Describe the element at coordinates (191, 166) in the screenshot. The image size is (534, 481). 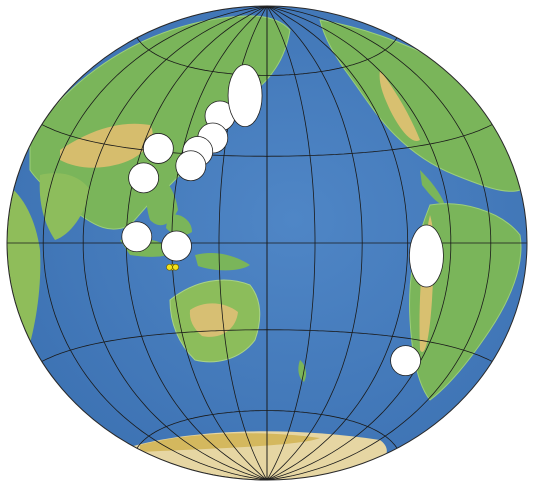
I see `marker-ryukyu` at that location.